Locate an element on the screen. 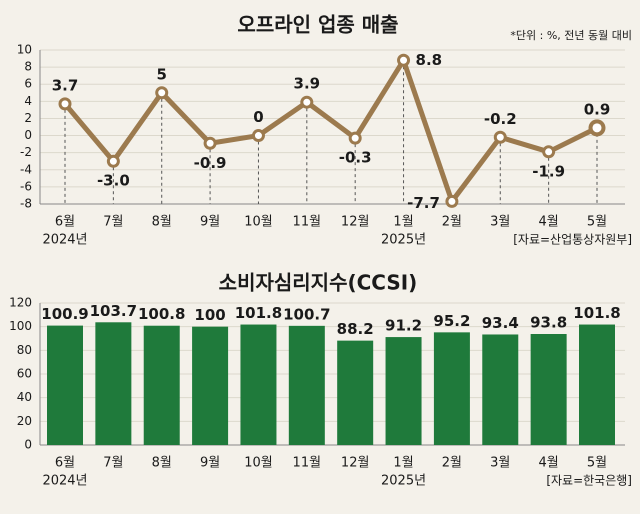  chart-title: 소비자심리지수(CCSI) is located at coordinates (318, 283).